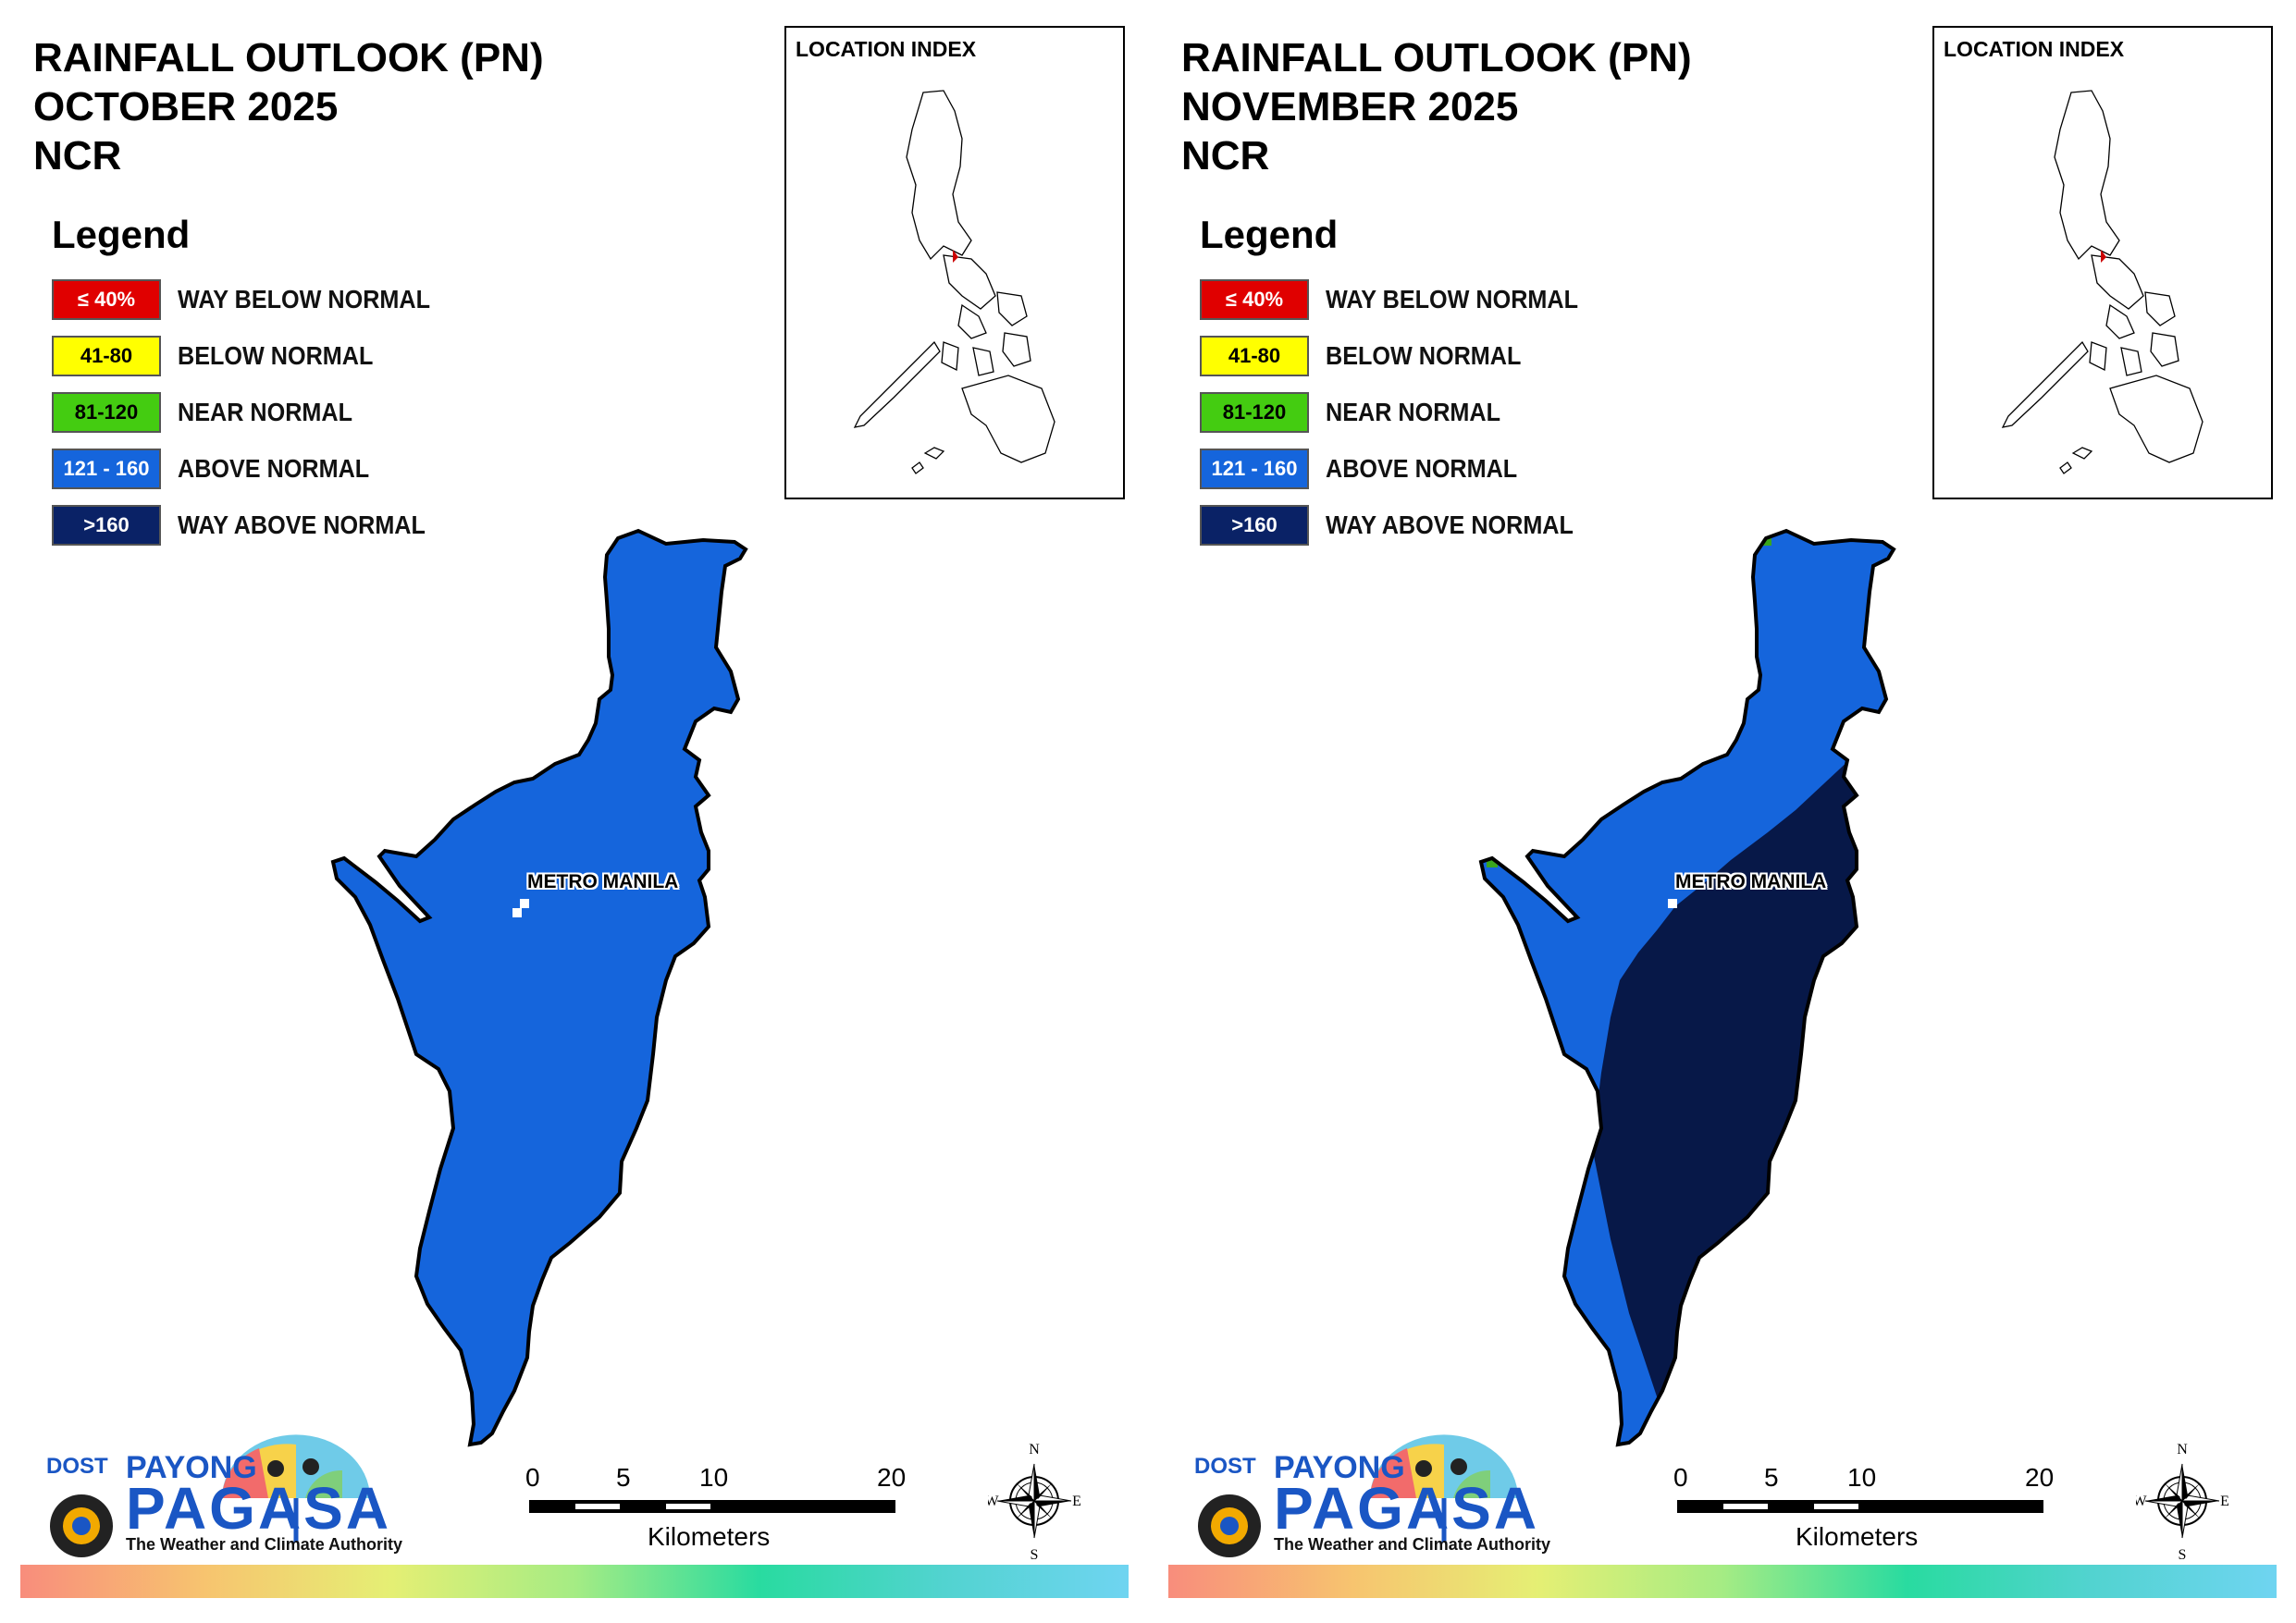 The image size is (2296, 1623). I want to click on ncr-region-shape, so click(539, 987).